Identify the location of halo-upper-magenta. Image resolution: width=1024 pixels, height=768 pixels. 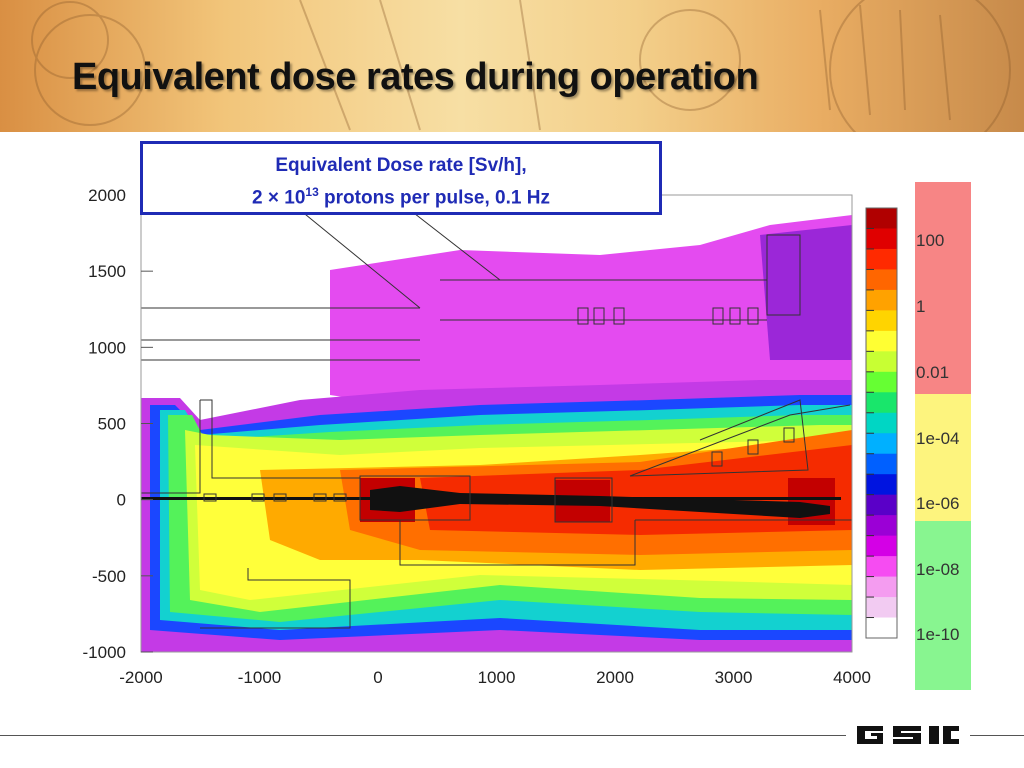
(591, 312).